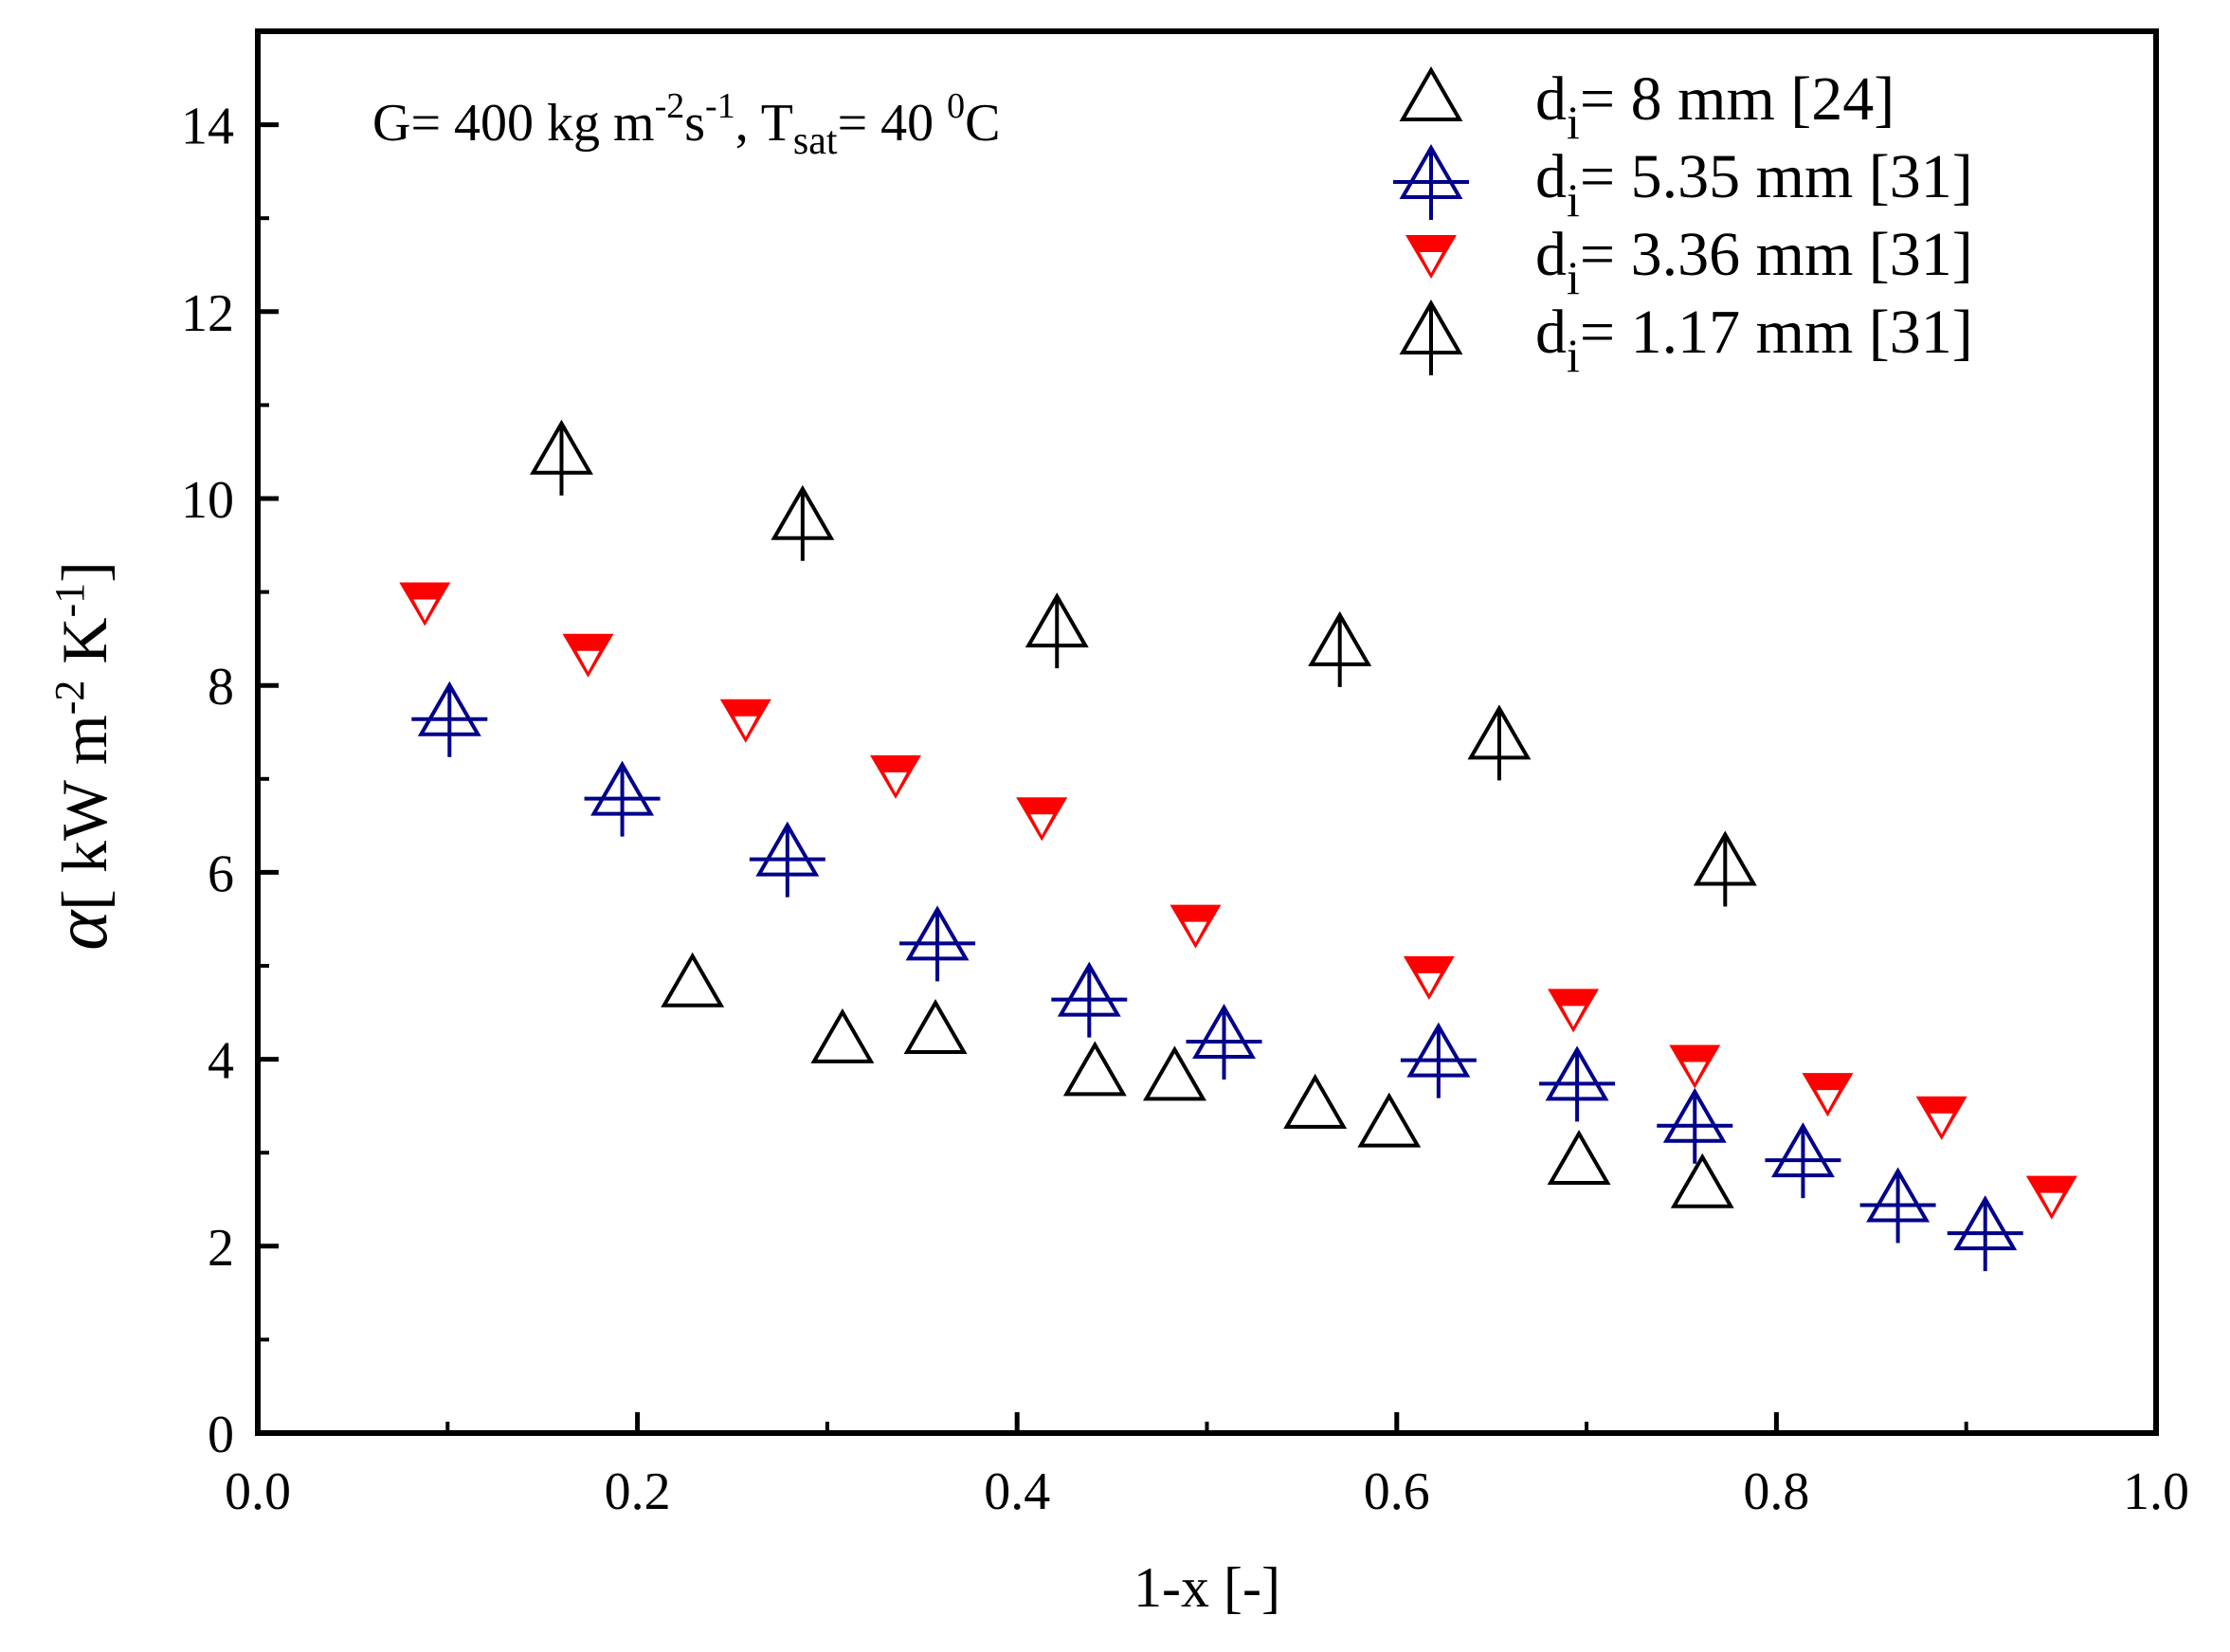 This screenshot has height=1652, width=2230. I want to click on annotation-part4: = 40, so click(893, 124).